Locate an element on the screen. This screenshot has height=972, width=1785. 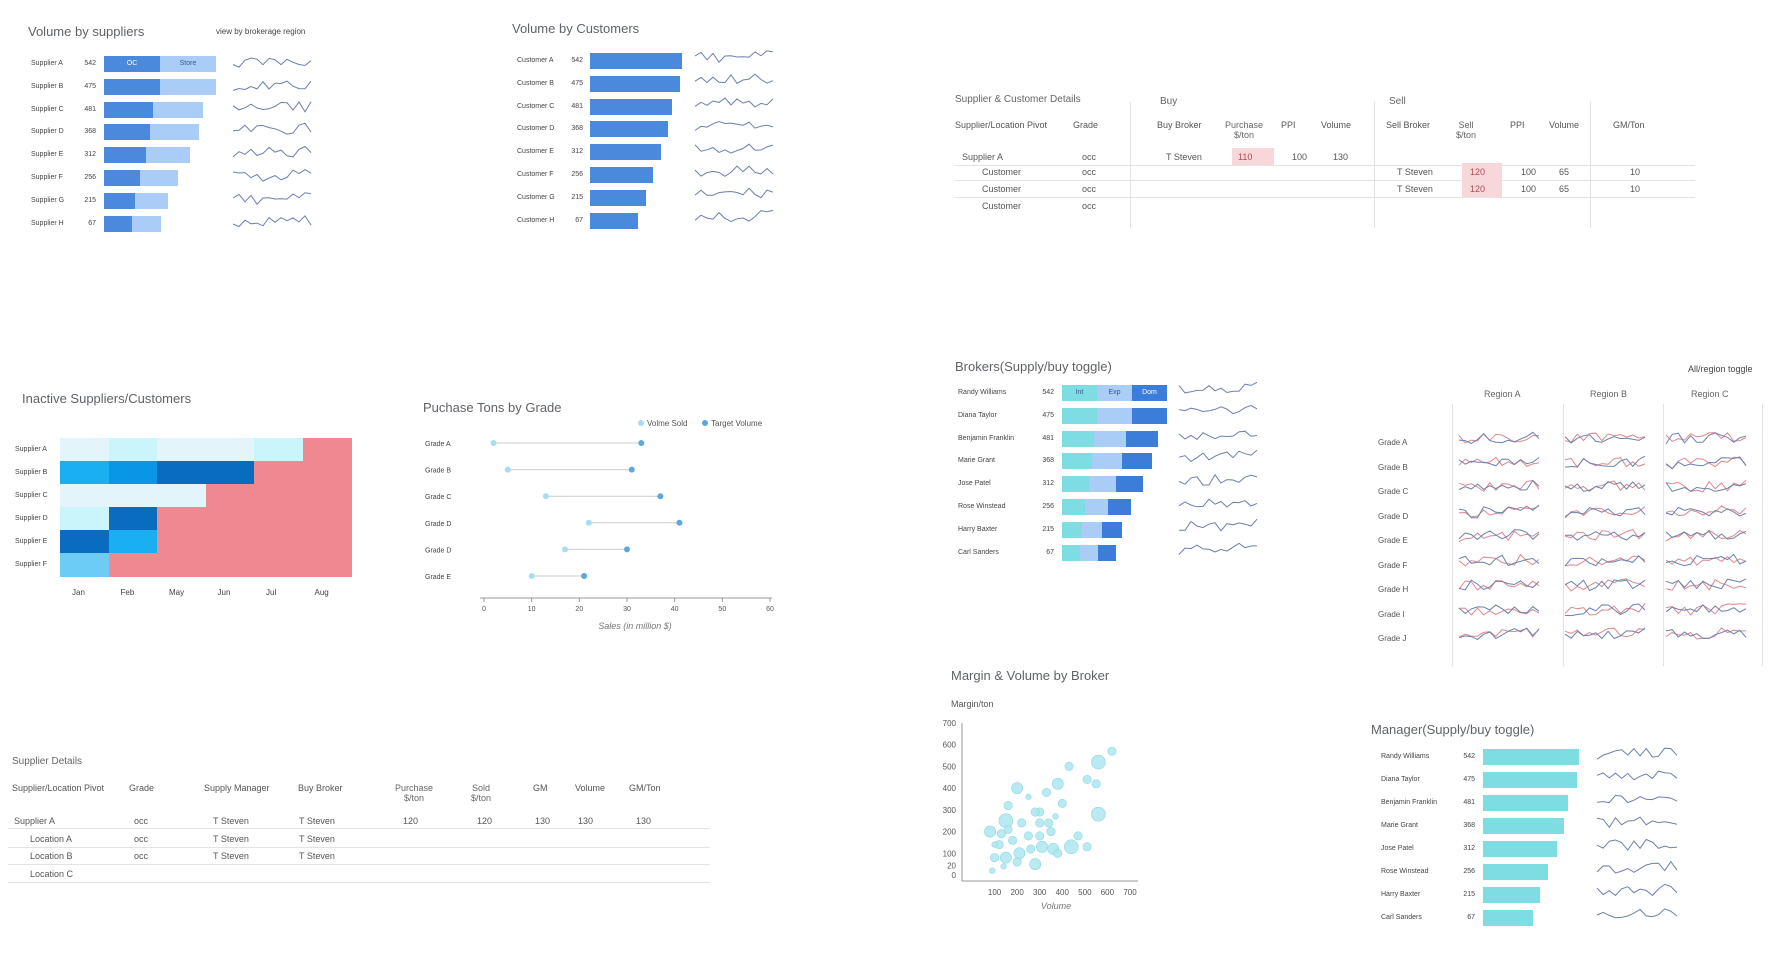
broker-segment: Exp is located at coordinates (1114, 393).